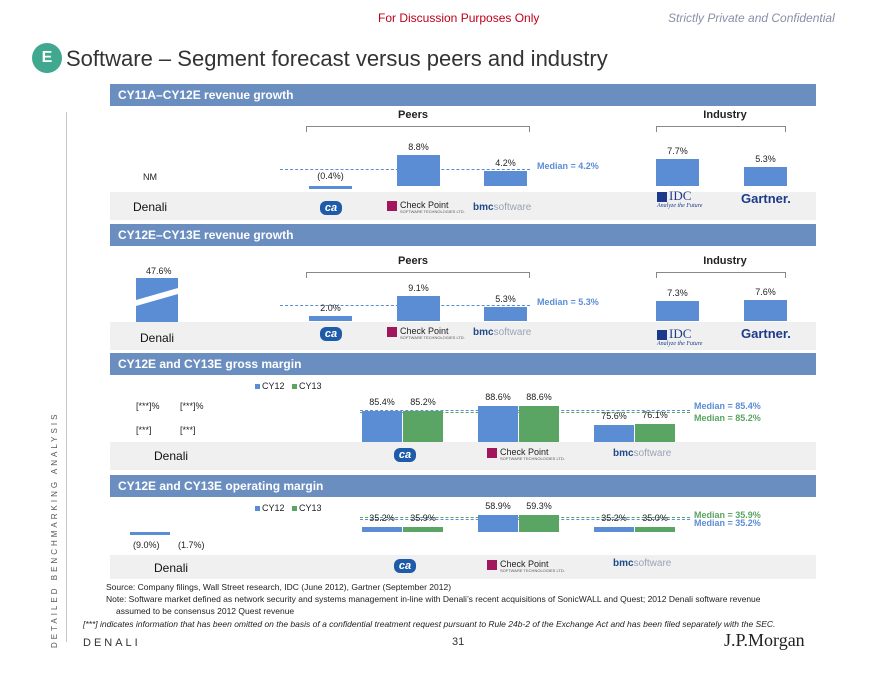  I want to click on value-label-bmc: 5.3%, so click(505, 298).